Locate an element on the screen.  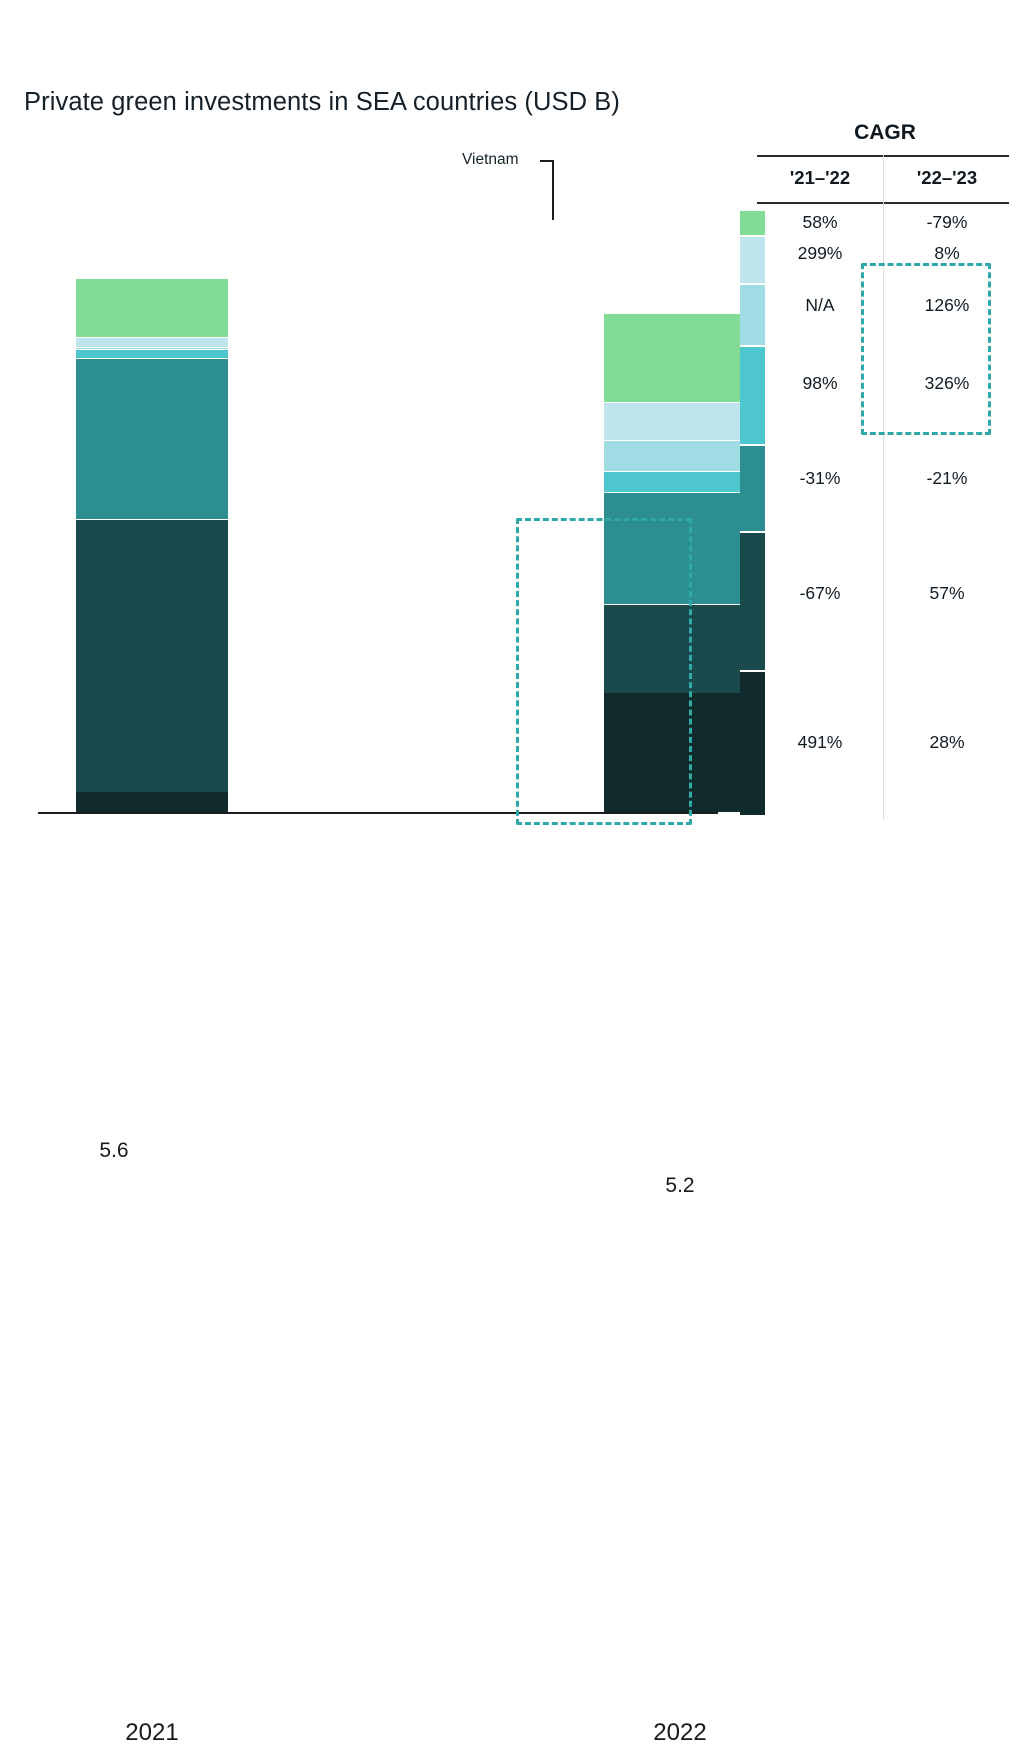
cagr-column-header-1: '21–'22 is located at coordinates (820, 177).